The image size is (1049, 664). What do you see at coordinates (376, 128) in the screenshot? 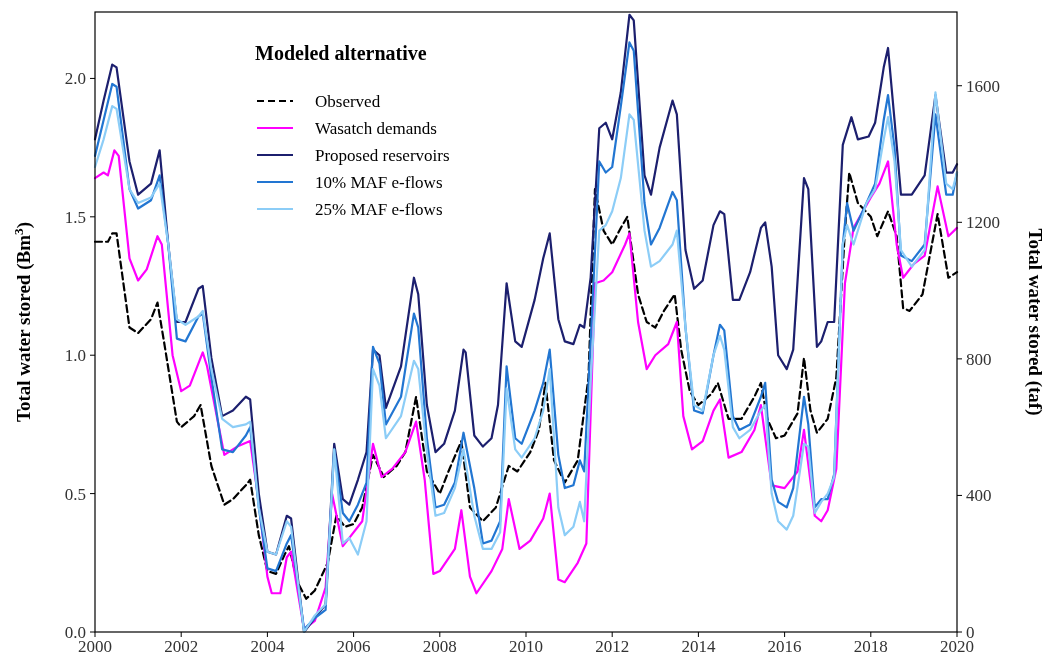
I see `legend-label: Wasatch demands` at bounding box center [376, 128].